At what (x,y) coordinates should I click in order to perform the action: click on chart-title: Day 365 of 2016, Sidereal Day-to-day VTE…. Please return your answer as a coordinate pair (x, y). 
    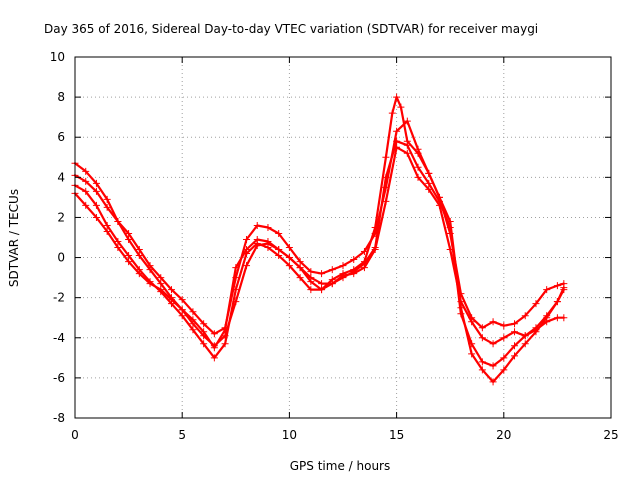
    Looking at the image, I should click on (291, 29).